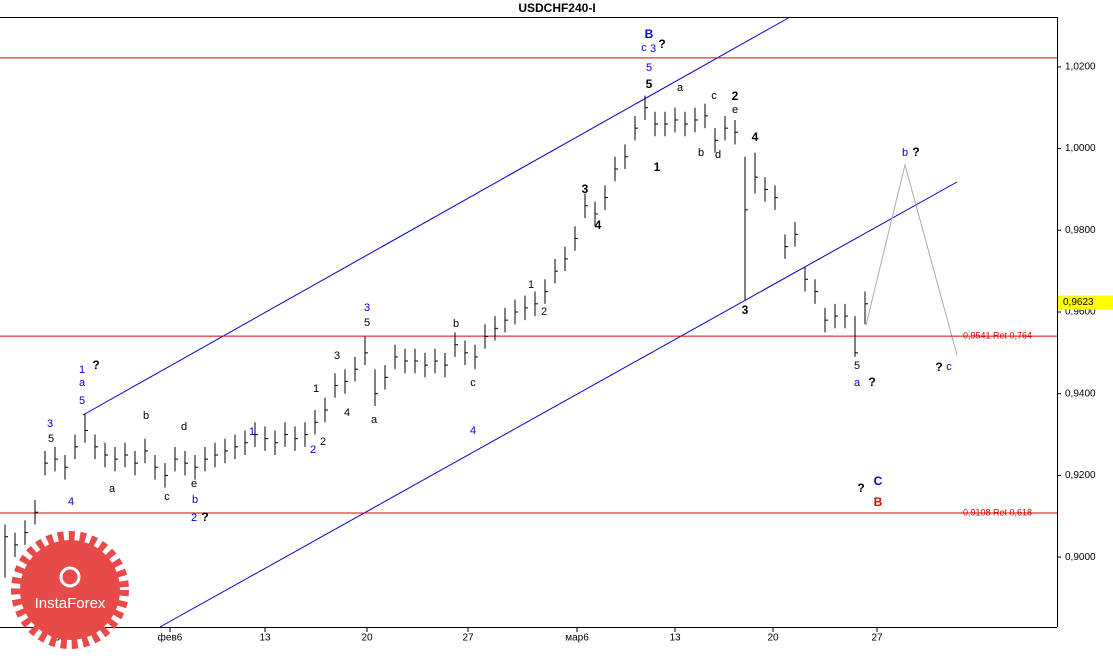 This screenshot has width=1113, height=661. What do you see at coordinates (577, 638) in the screenshot?
I see `x-tick-label: мар6` at bounding box center [577, 638].